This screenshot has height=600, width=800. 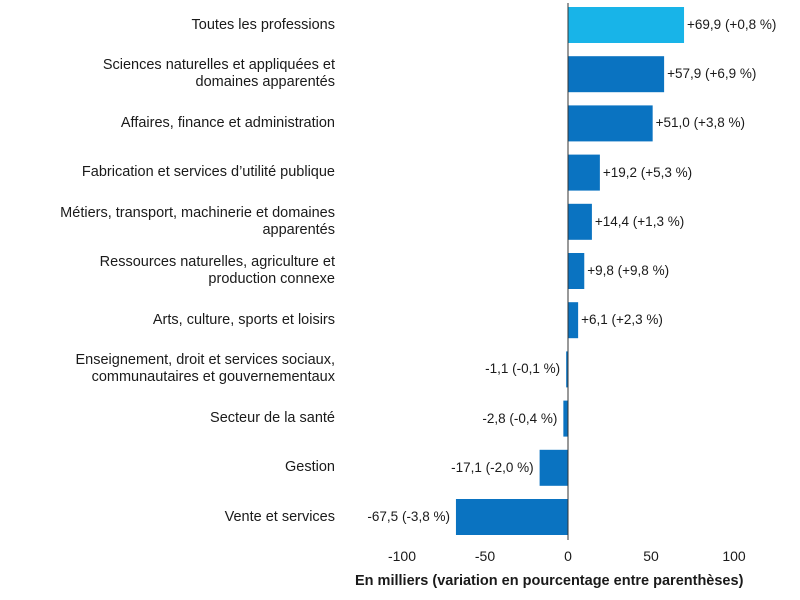 I want to click on value-label: +69,9 (+0,8 %), so click(x=732, y=24).